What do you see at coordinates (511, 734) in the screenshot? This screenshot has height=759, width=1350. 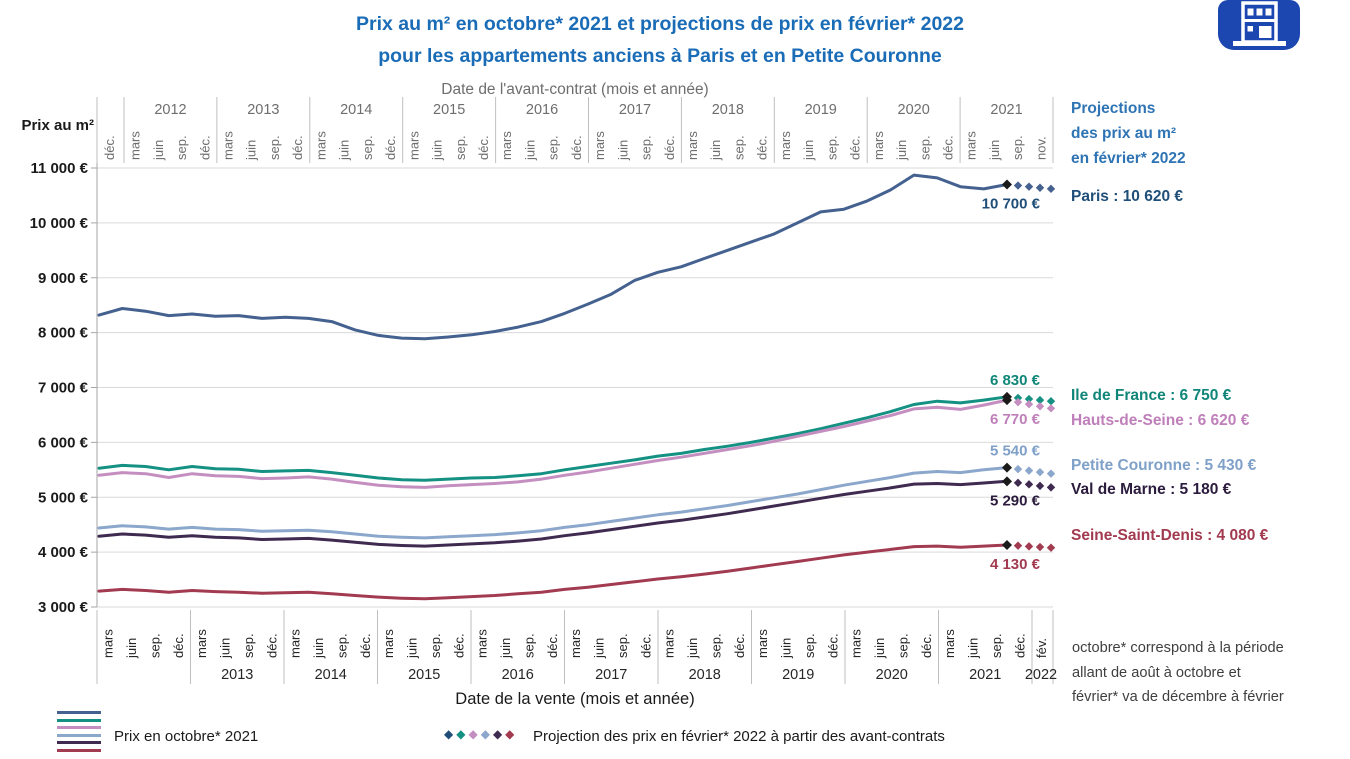 I see `legend-diamond-icon-5: ◆` at bounding box center [511, 734].